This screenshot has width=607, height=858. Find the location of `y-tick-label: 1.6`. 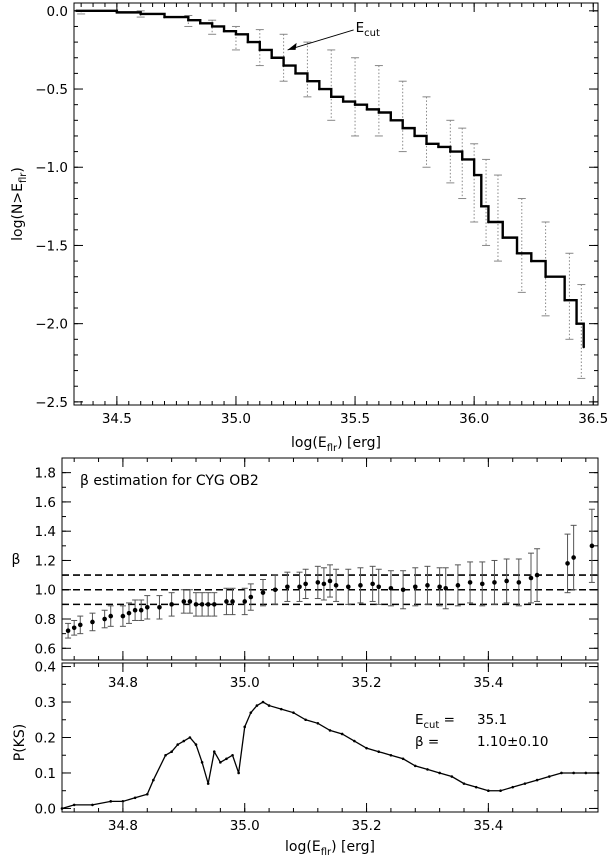

y-tick-label: 1.6 is located at coordinates (45, 503).